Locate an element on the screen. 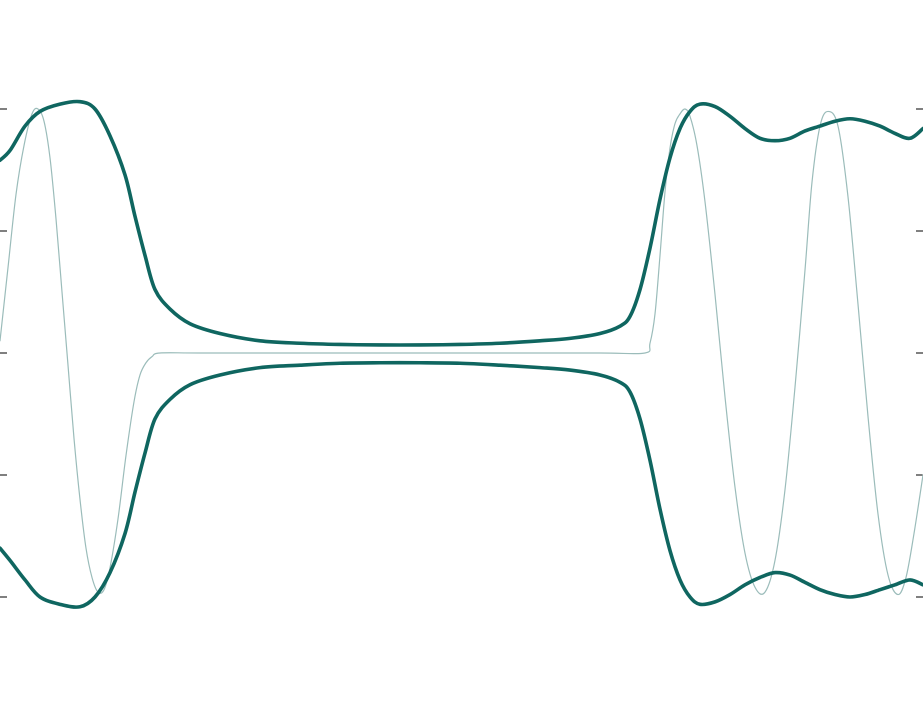 The image size is (923, 705). y-axis-ticks-right is located at coordinates (919, 353).